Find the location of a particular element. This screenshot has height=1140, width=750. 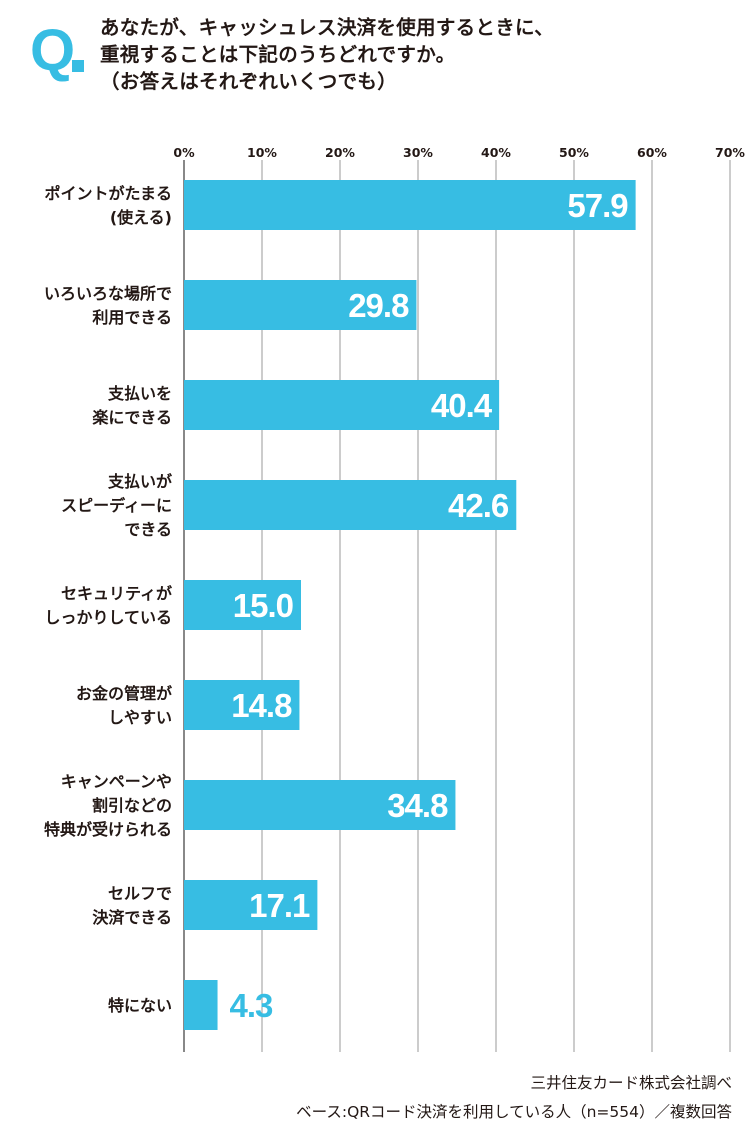

question-line: （お答えはそれぞれいくつでも） is located at coordinates (249, 81).